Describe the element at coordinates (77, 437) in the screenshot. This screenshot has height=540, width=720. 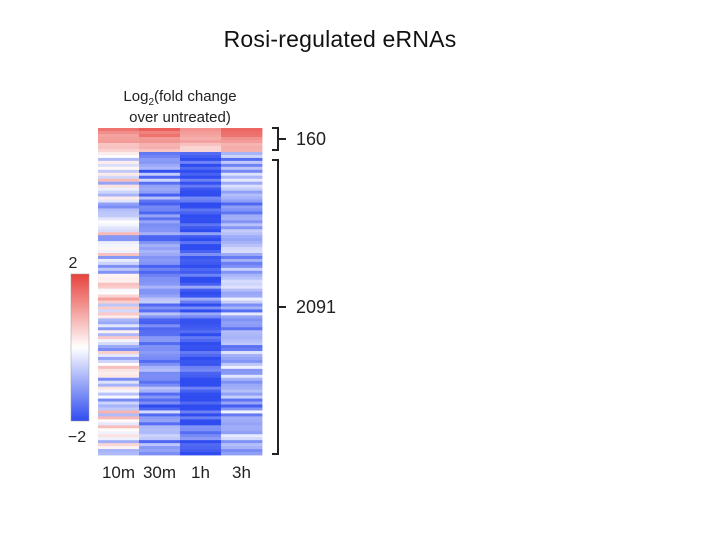
I see `colorbar-tick-min: −2` at that location.